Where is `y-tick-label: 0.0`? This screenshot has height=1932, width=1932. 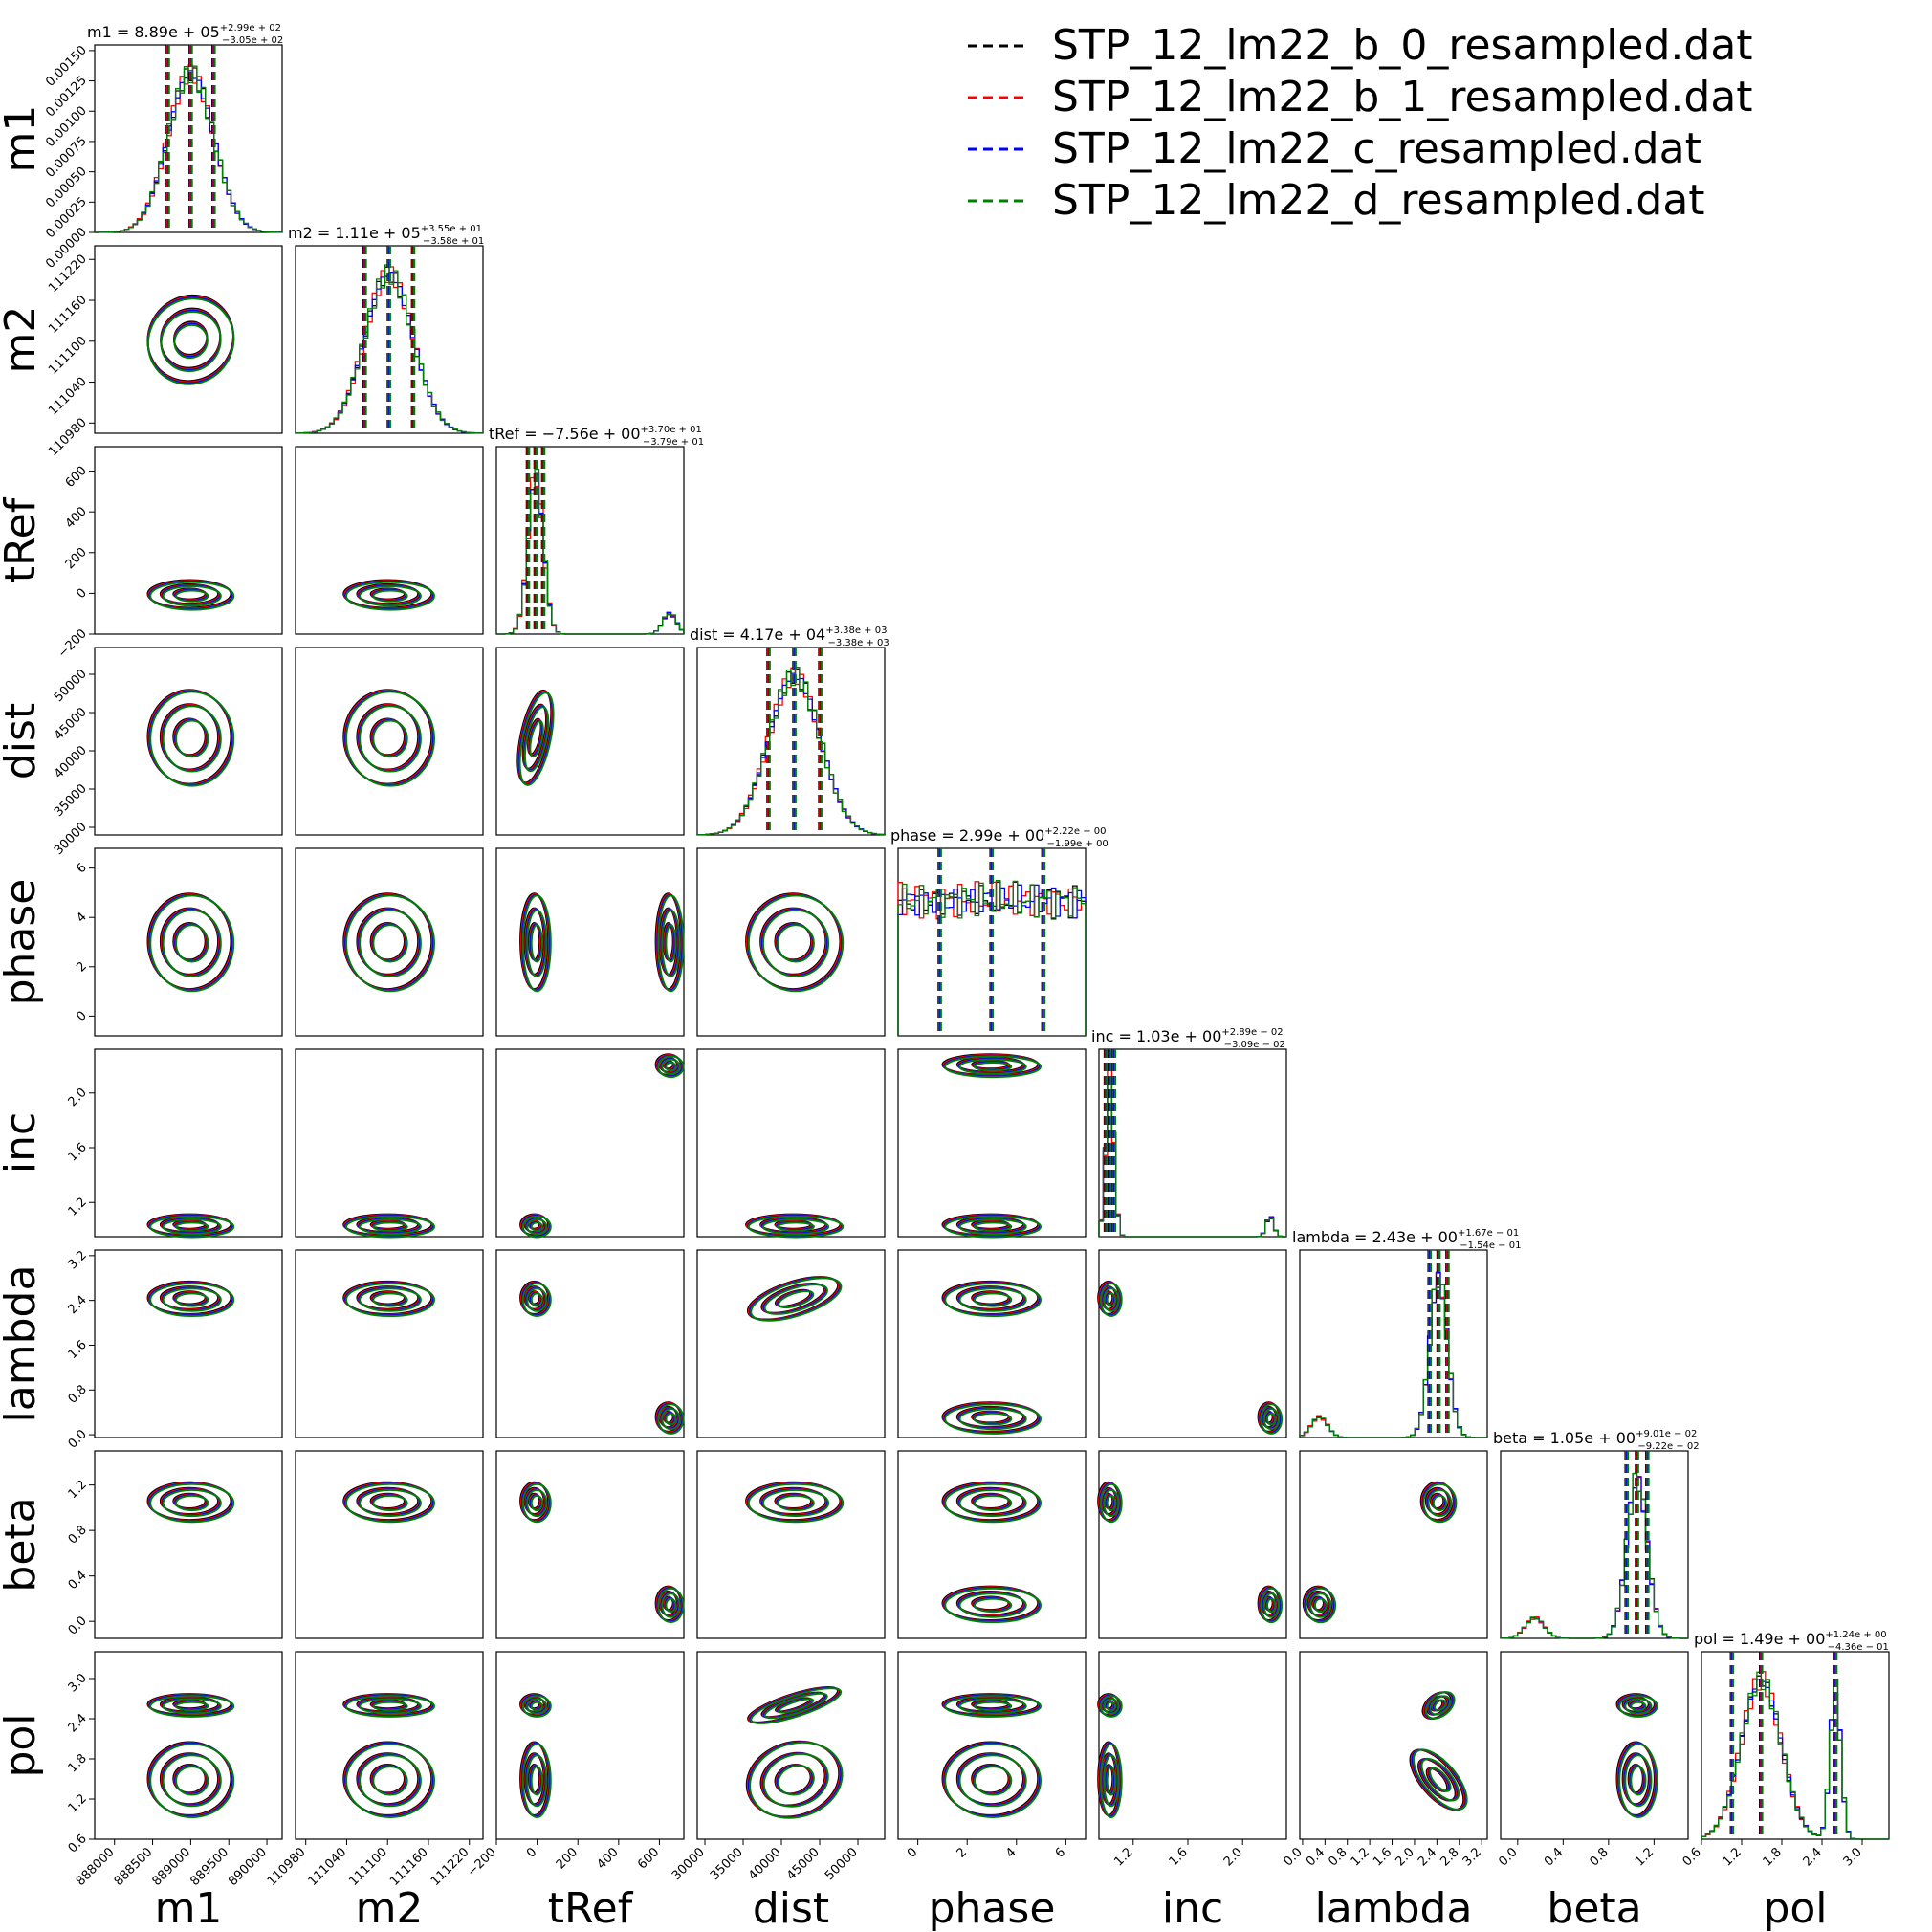 y-tick-label: 0.0 is located at coordinates (78, 1439).